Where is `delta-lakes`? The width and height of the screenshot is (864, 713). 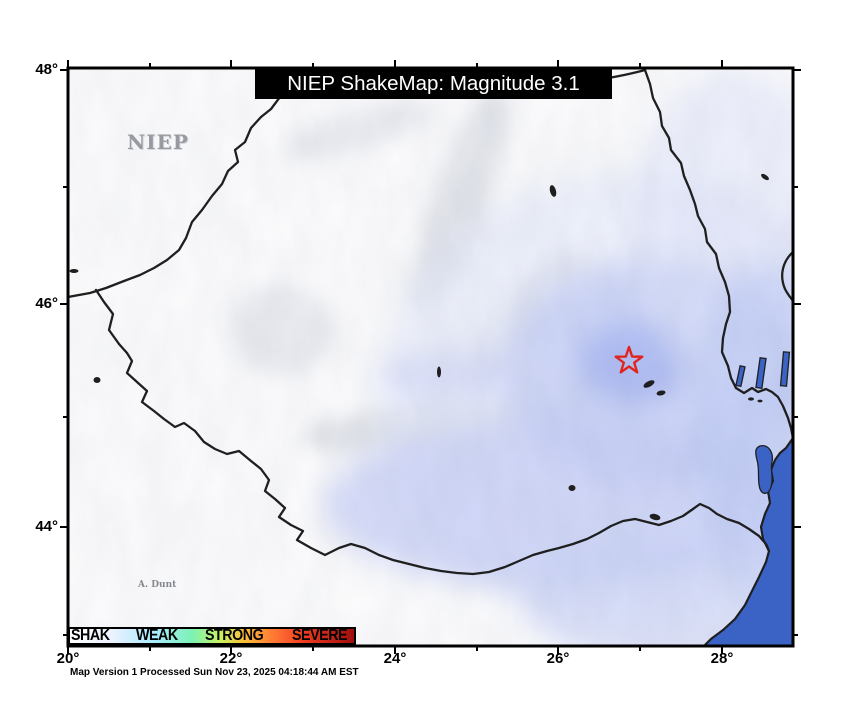 delta-lakes is located at coordinates (763, 370).